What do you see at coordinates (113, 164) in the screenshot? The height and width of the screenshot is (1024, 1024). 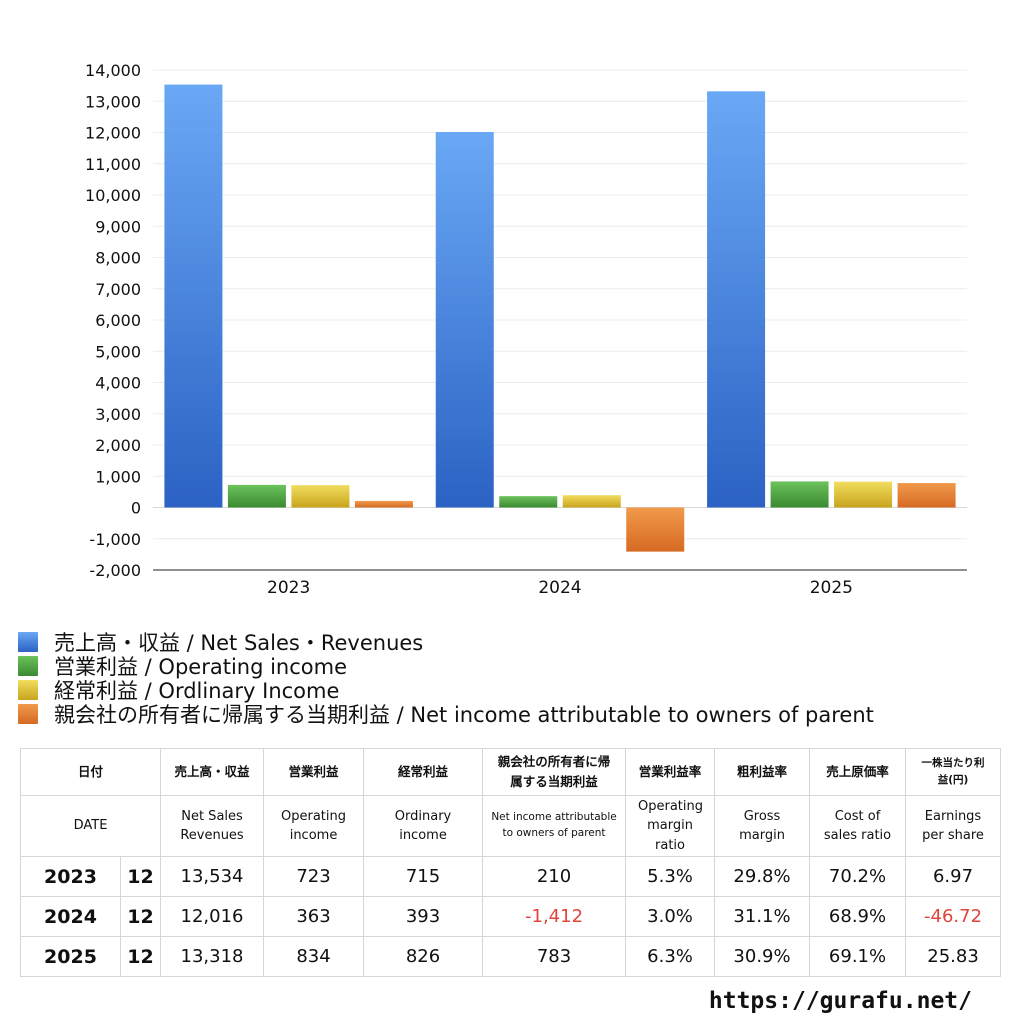 I see `y-tick-label: 11,000` at bounding box center [113, 164].